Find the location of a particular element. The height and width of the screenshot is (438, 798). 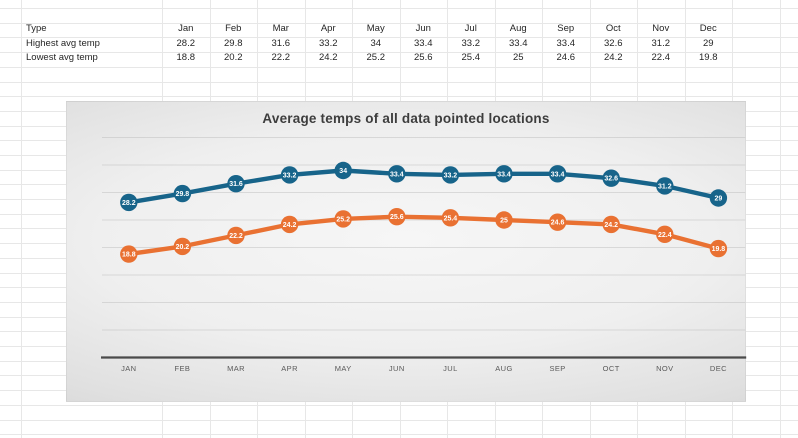

table-cell-value: 34 is located at coordinates (376, 43).